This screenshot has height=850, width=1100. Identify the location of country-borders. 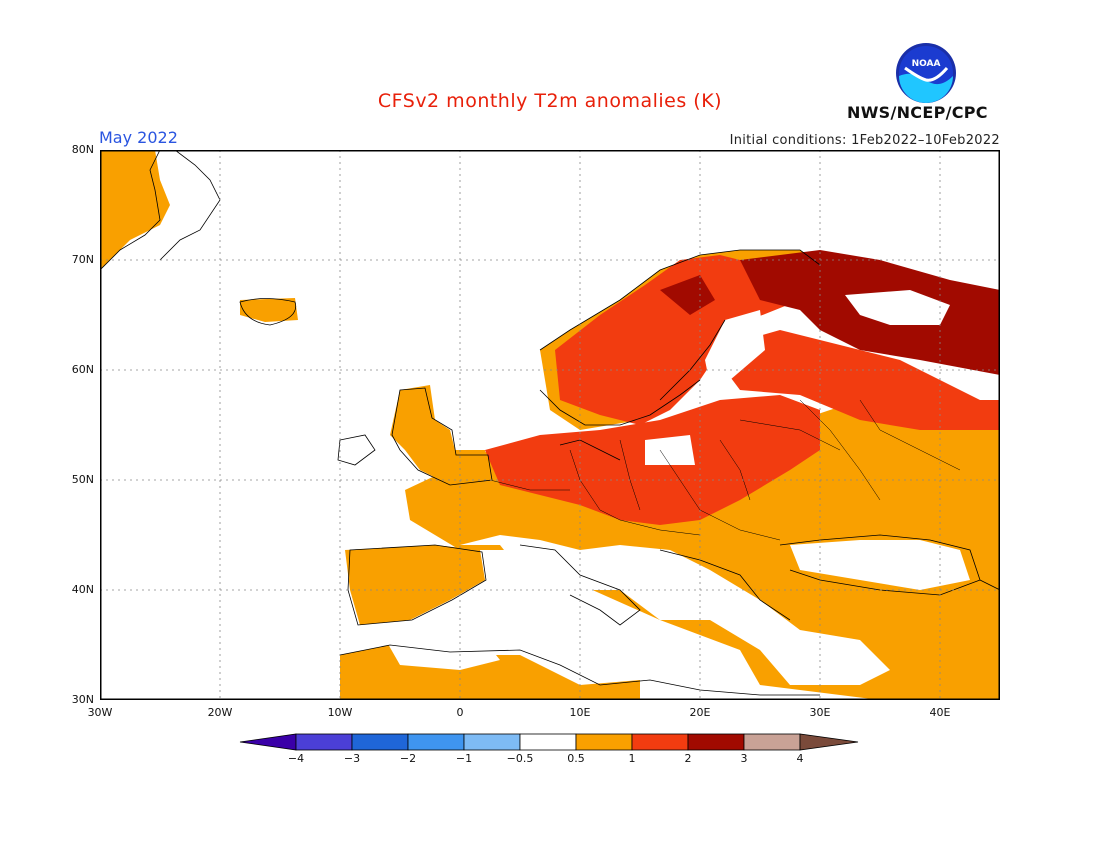
(725, 470).